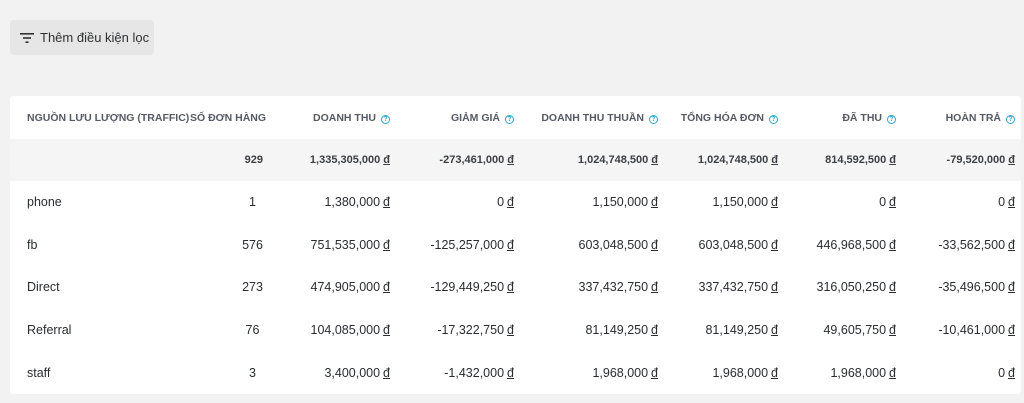 Image resolution: width=1024 pixels, height=403 pixels. I want to click on cell-value: 3,400,000, so click(352, 372).